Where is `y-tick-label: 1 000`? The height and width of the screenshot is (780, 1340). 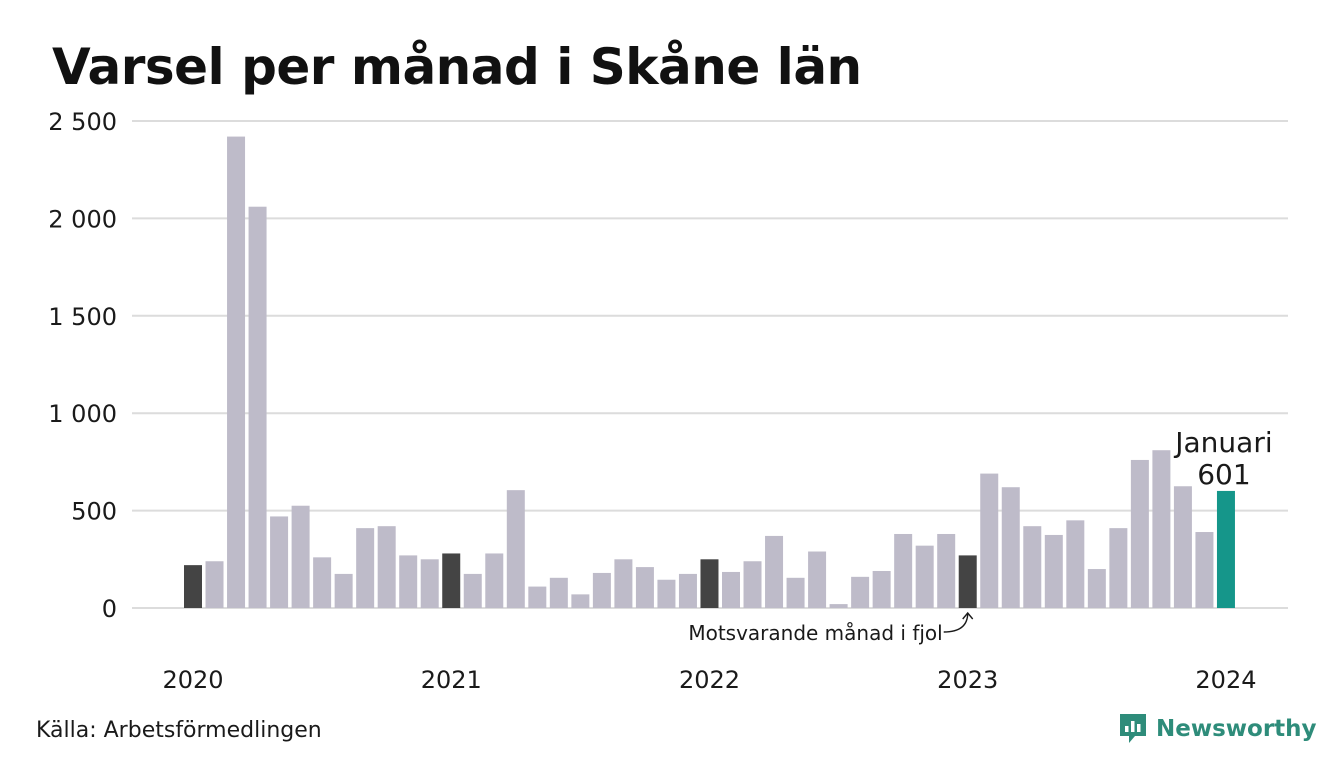
y-tick-label: 1 000 is located at coordinates (82, 414).